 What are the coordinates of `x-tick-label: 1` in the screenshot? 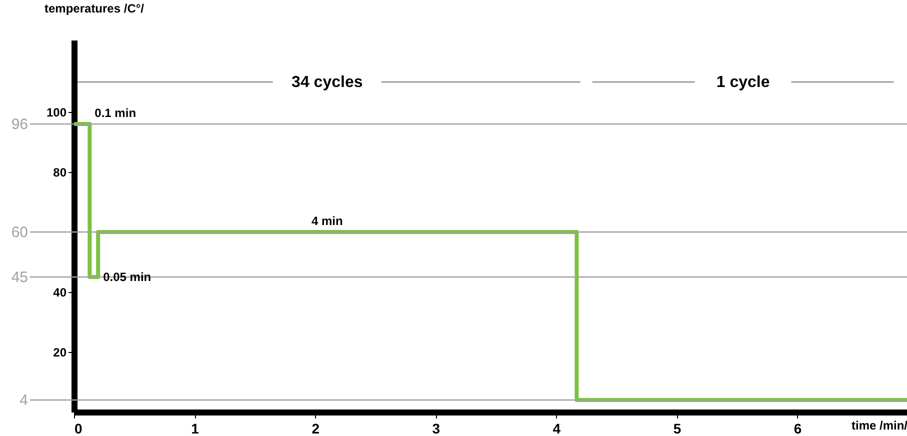 It's located at (195, 428).